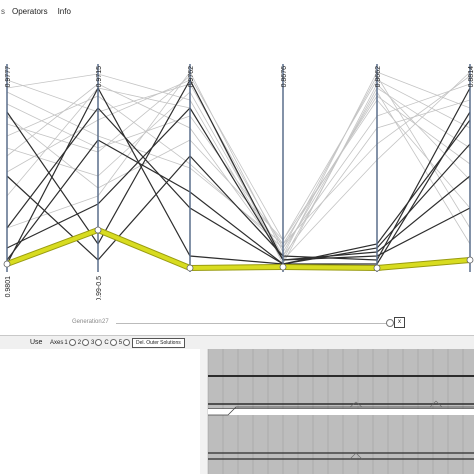  I want to click on axis-top-label-6: 0.8814, so click(471, 77).